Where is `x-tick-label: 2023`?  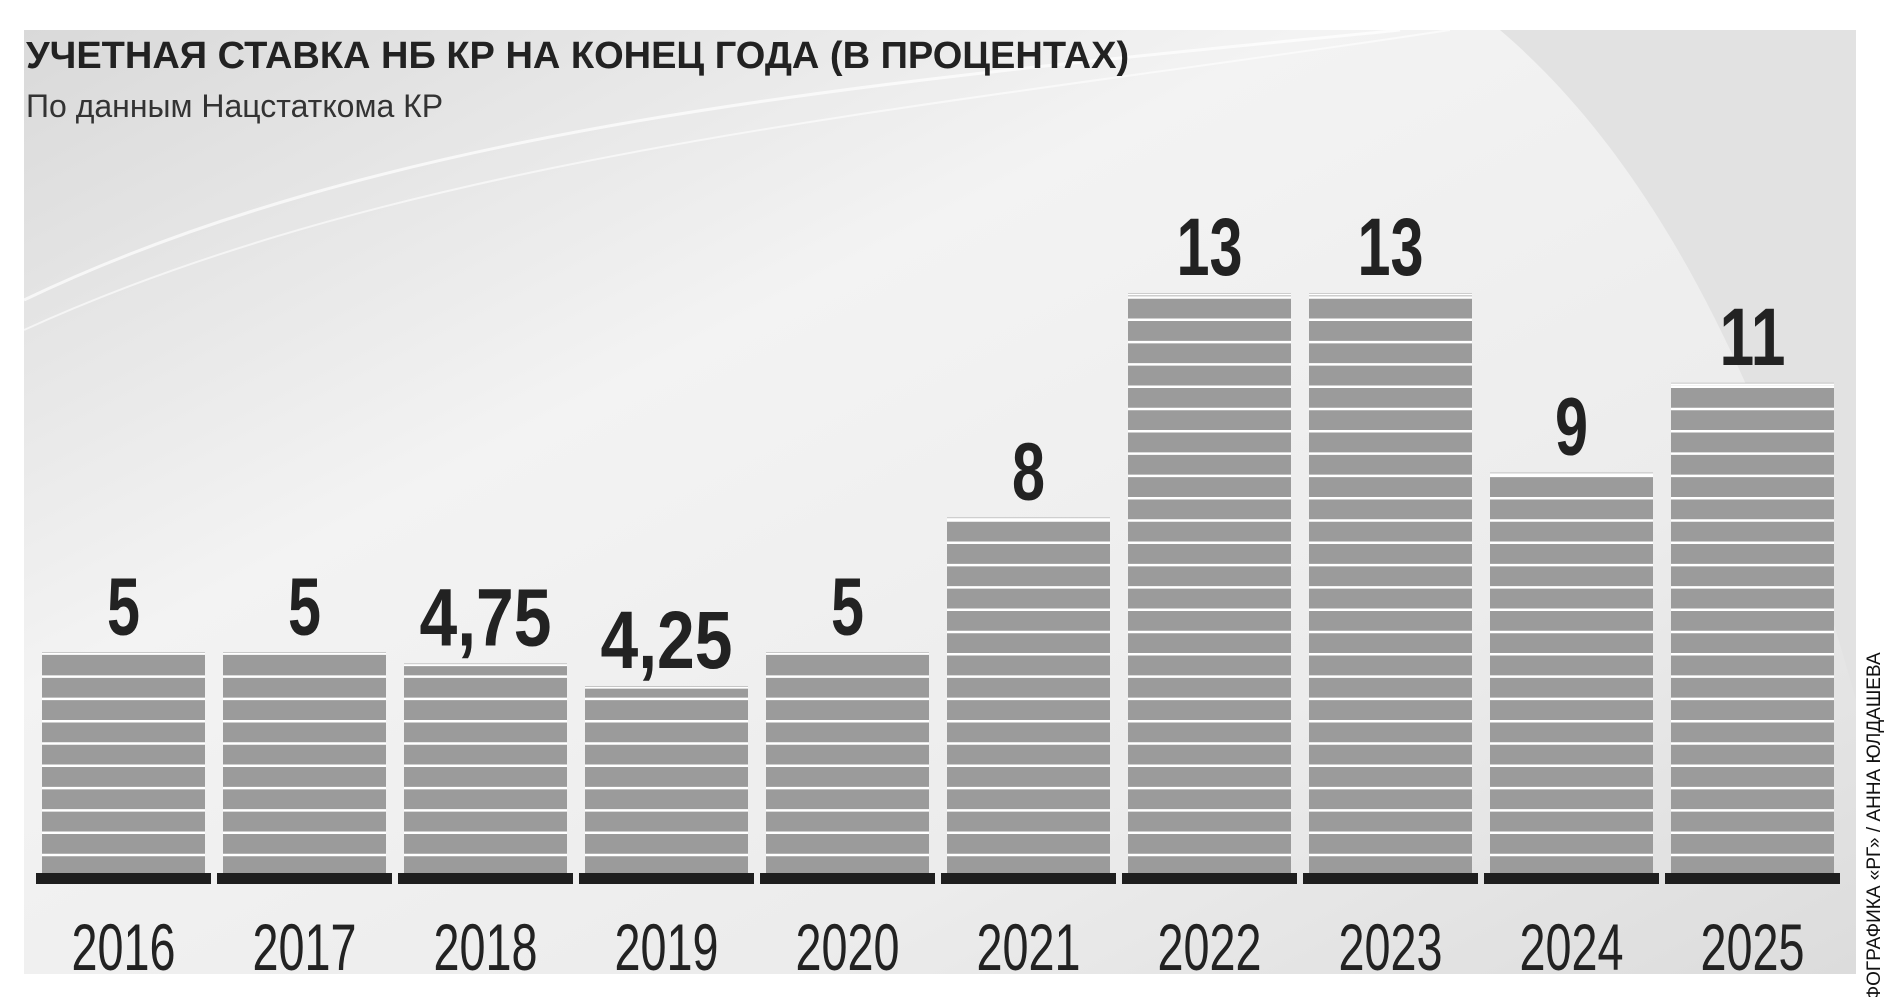
x-tick-label: 2023 is located at coordinates (1391, 947).